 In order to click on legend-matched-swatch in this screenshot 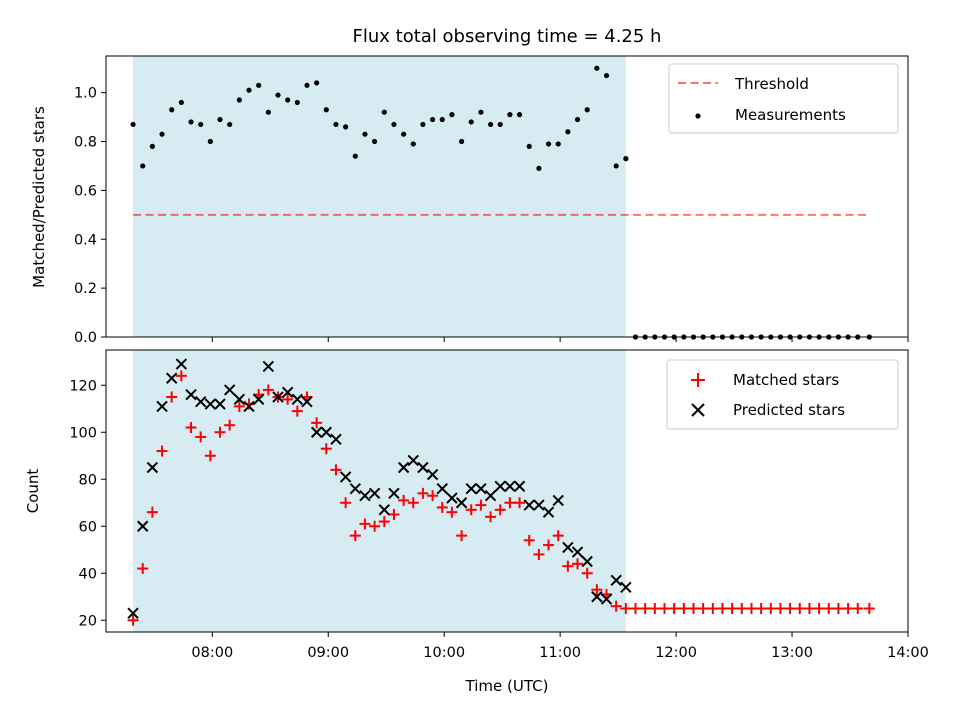, I will do `click(698, 380)`.